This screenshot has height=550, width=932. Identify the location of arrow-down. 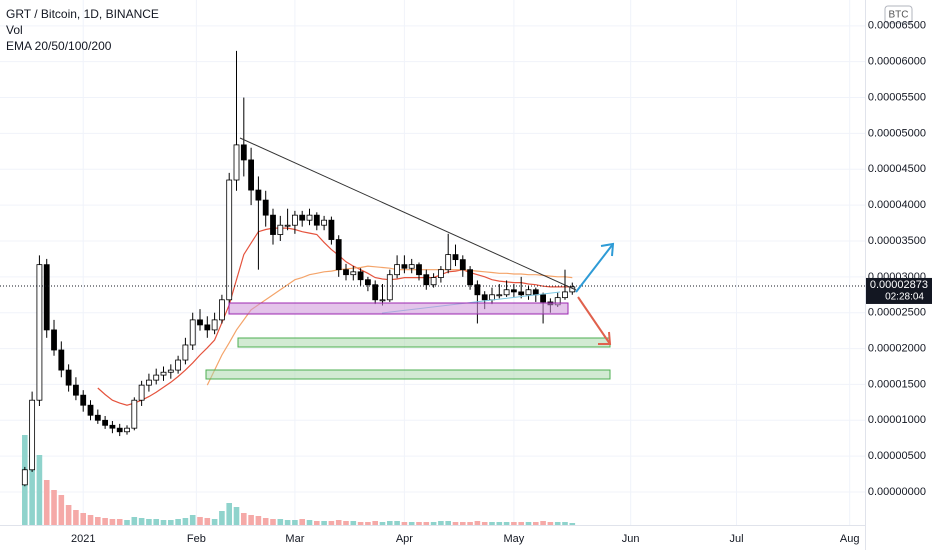
(594, 320).